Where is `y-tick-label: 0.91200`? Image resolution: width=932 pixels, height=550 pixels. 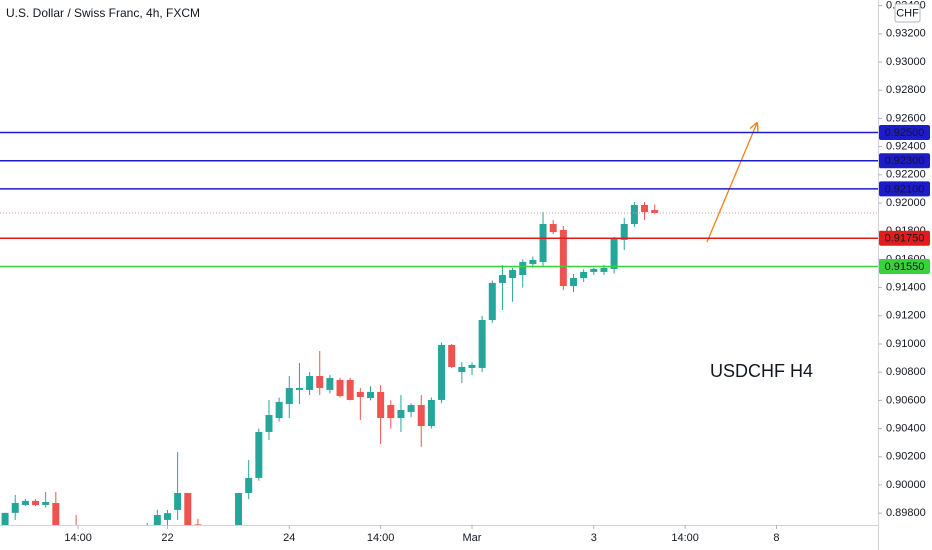
y-tick-label: 0.91200 is located at coordinates (906, 316).